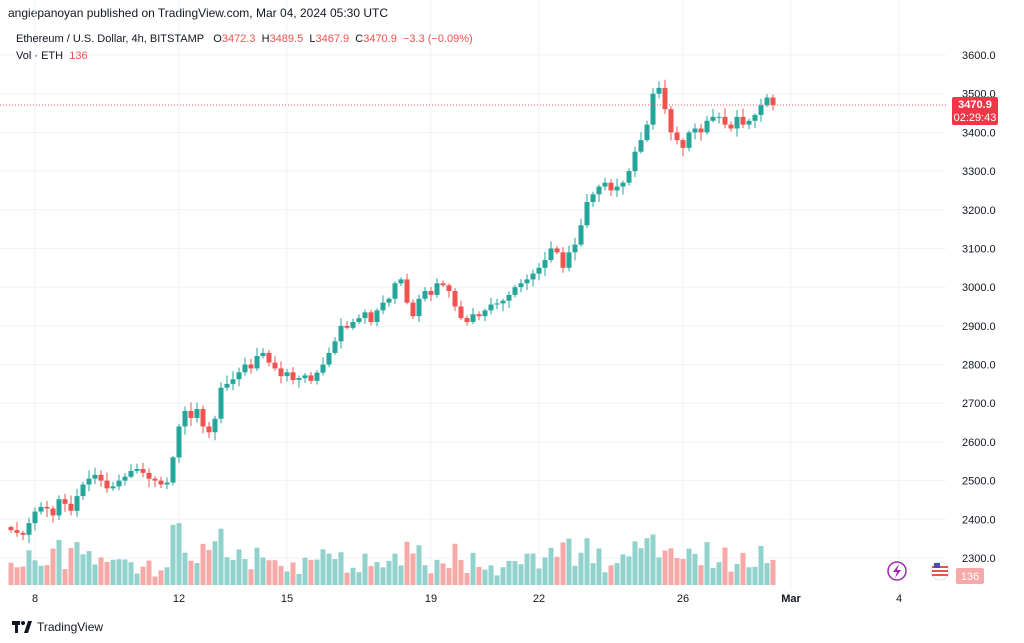 The width and height of the screenshot is (1024, 643). I want to click on price-tick-label: 3600.0, so click(979, 56).